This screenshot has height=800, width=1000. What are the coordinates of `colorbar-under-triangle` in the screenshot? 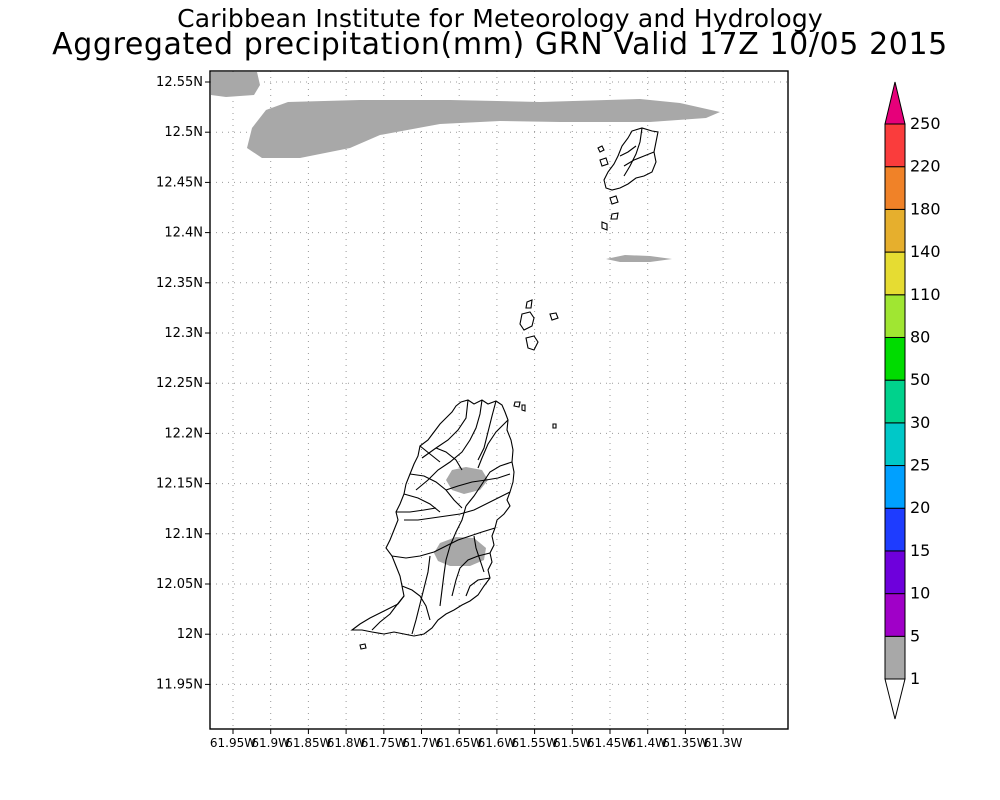 It's located at (895, 699).